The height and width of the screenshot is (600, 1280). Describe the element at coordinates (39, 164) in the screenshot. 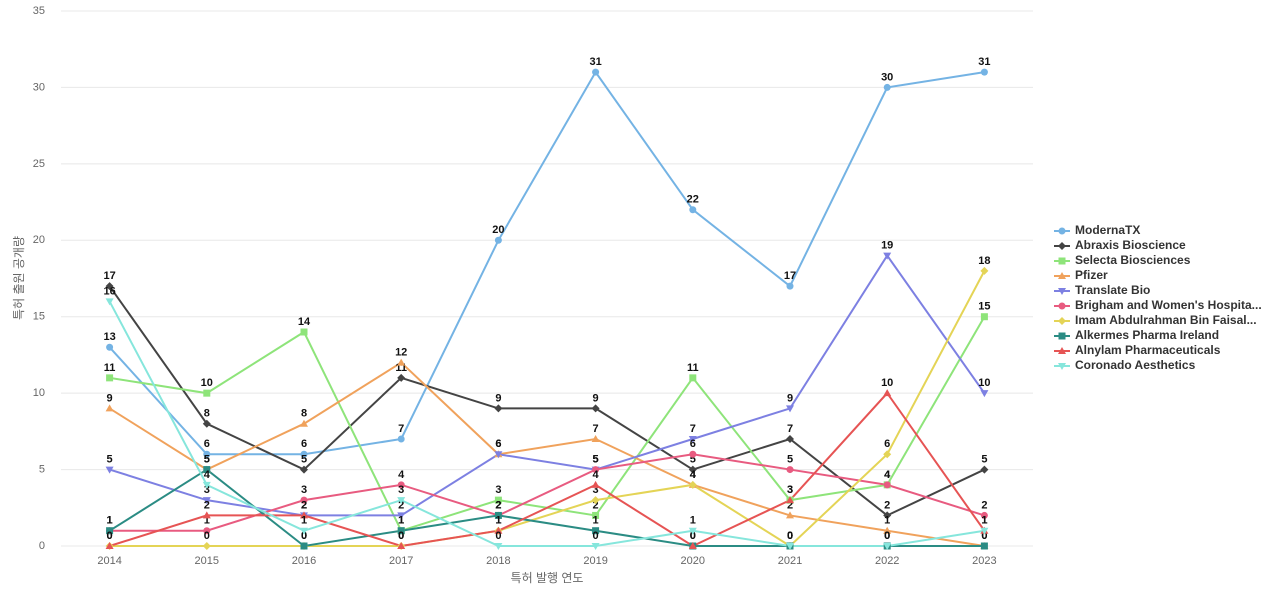

I see `y-tick-label: 25` at that location.